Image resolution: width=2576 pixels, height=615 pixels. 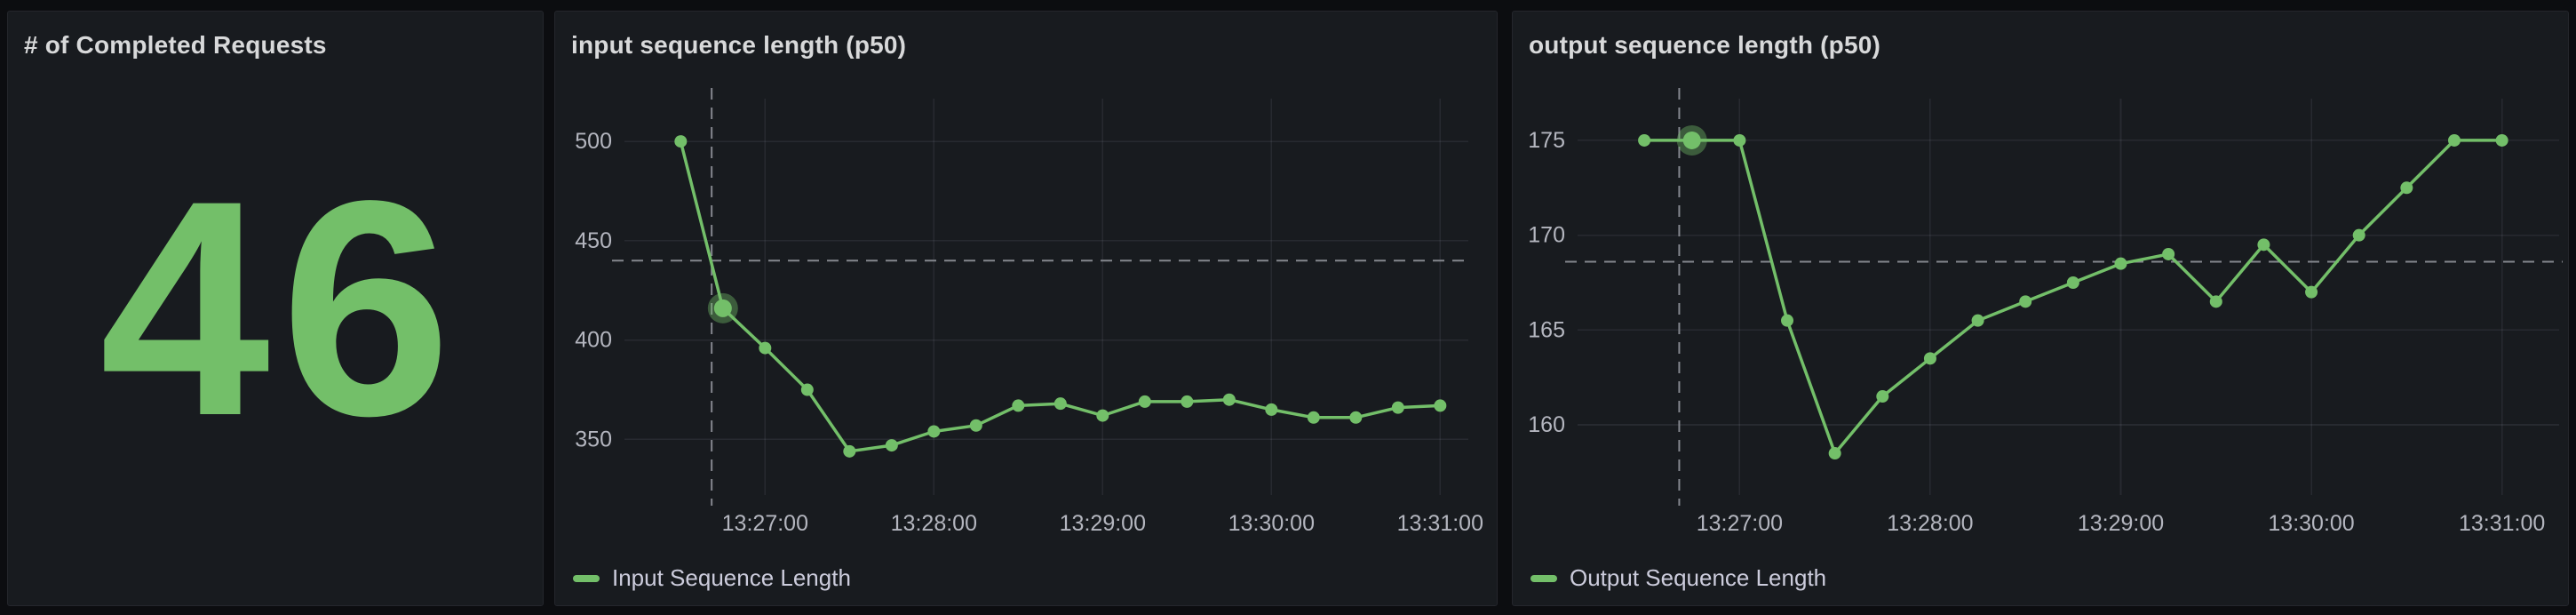 What do you see at coordinates (1546, 329) in the screenshot?
I see `y-axis-tick-label: 165` at bounding box center [1546, 329].